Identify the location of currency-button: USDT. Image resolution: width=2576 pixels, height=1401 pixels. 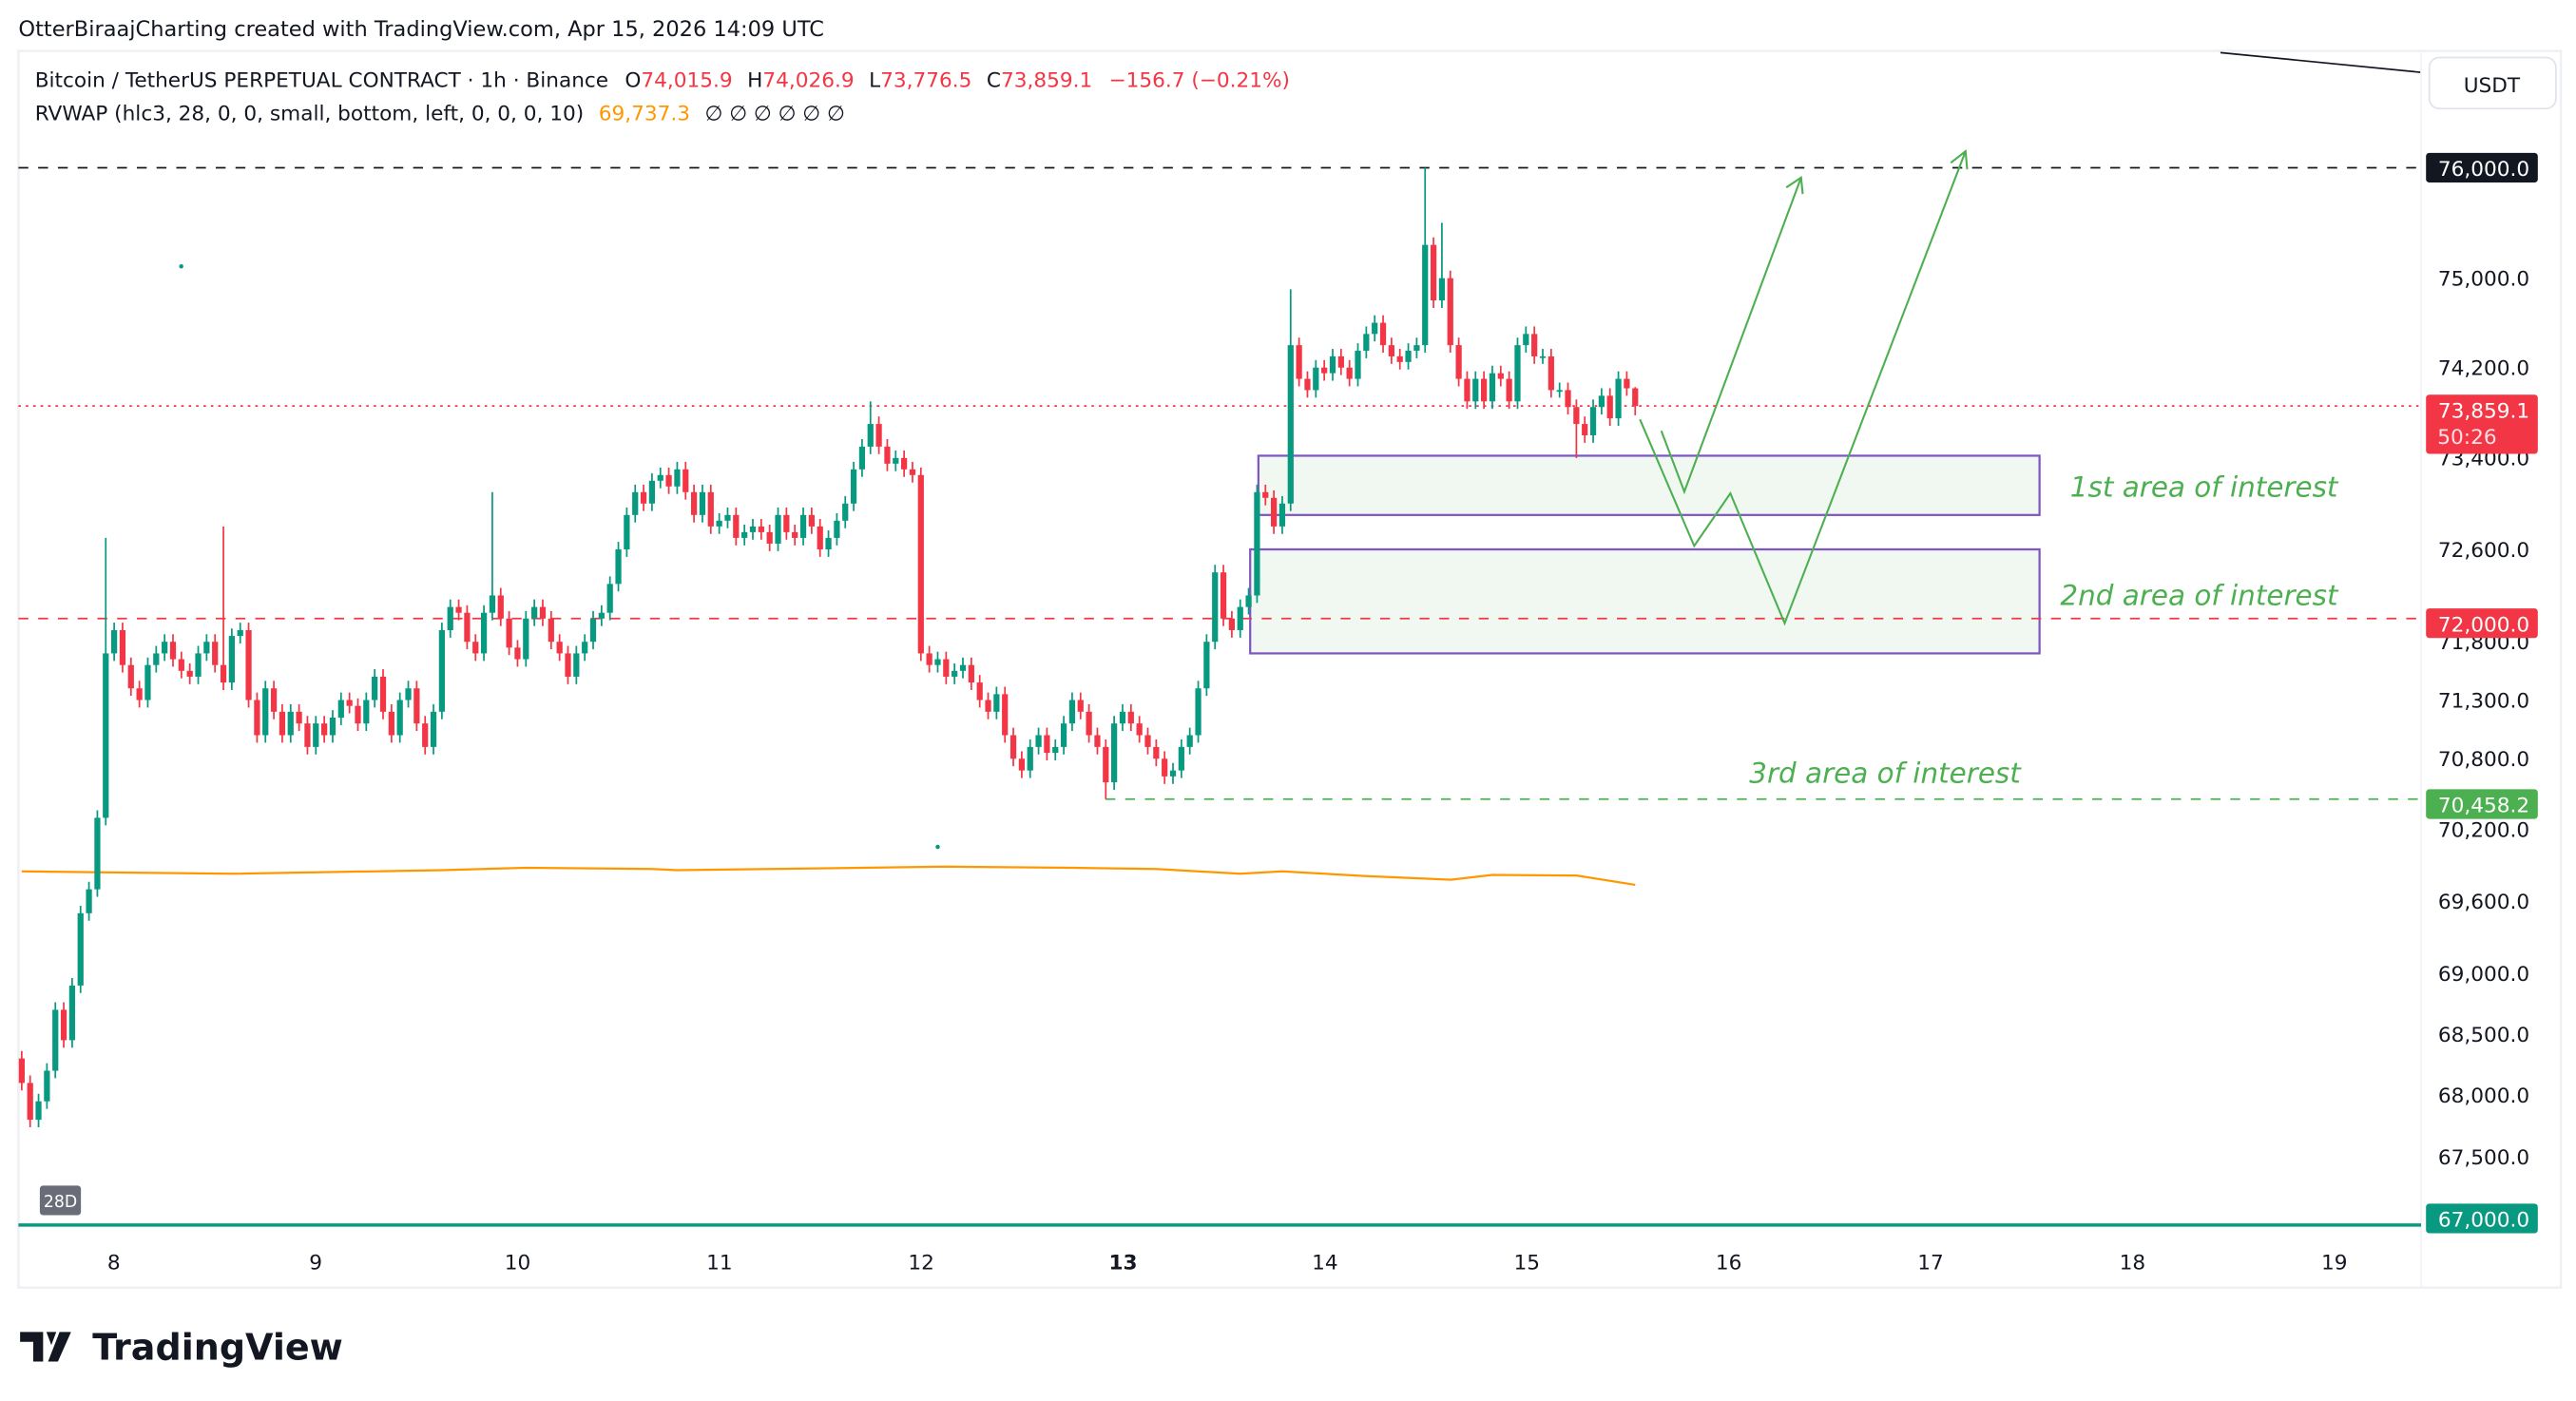
(2492, 83).